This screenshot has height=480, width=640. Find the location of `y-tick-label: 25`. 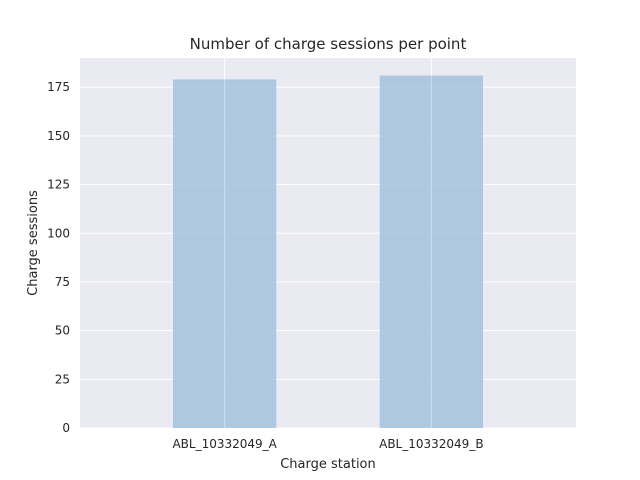

y-tick-label: 25 is located at coordinates (62, 379).